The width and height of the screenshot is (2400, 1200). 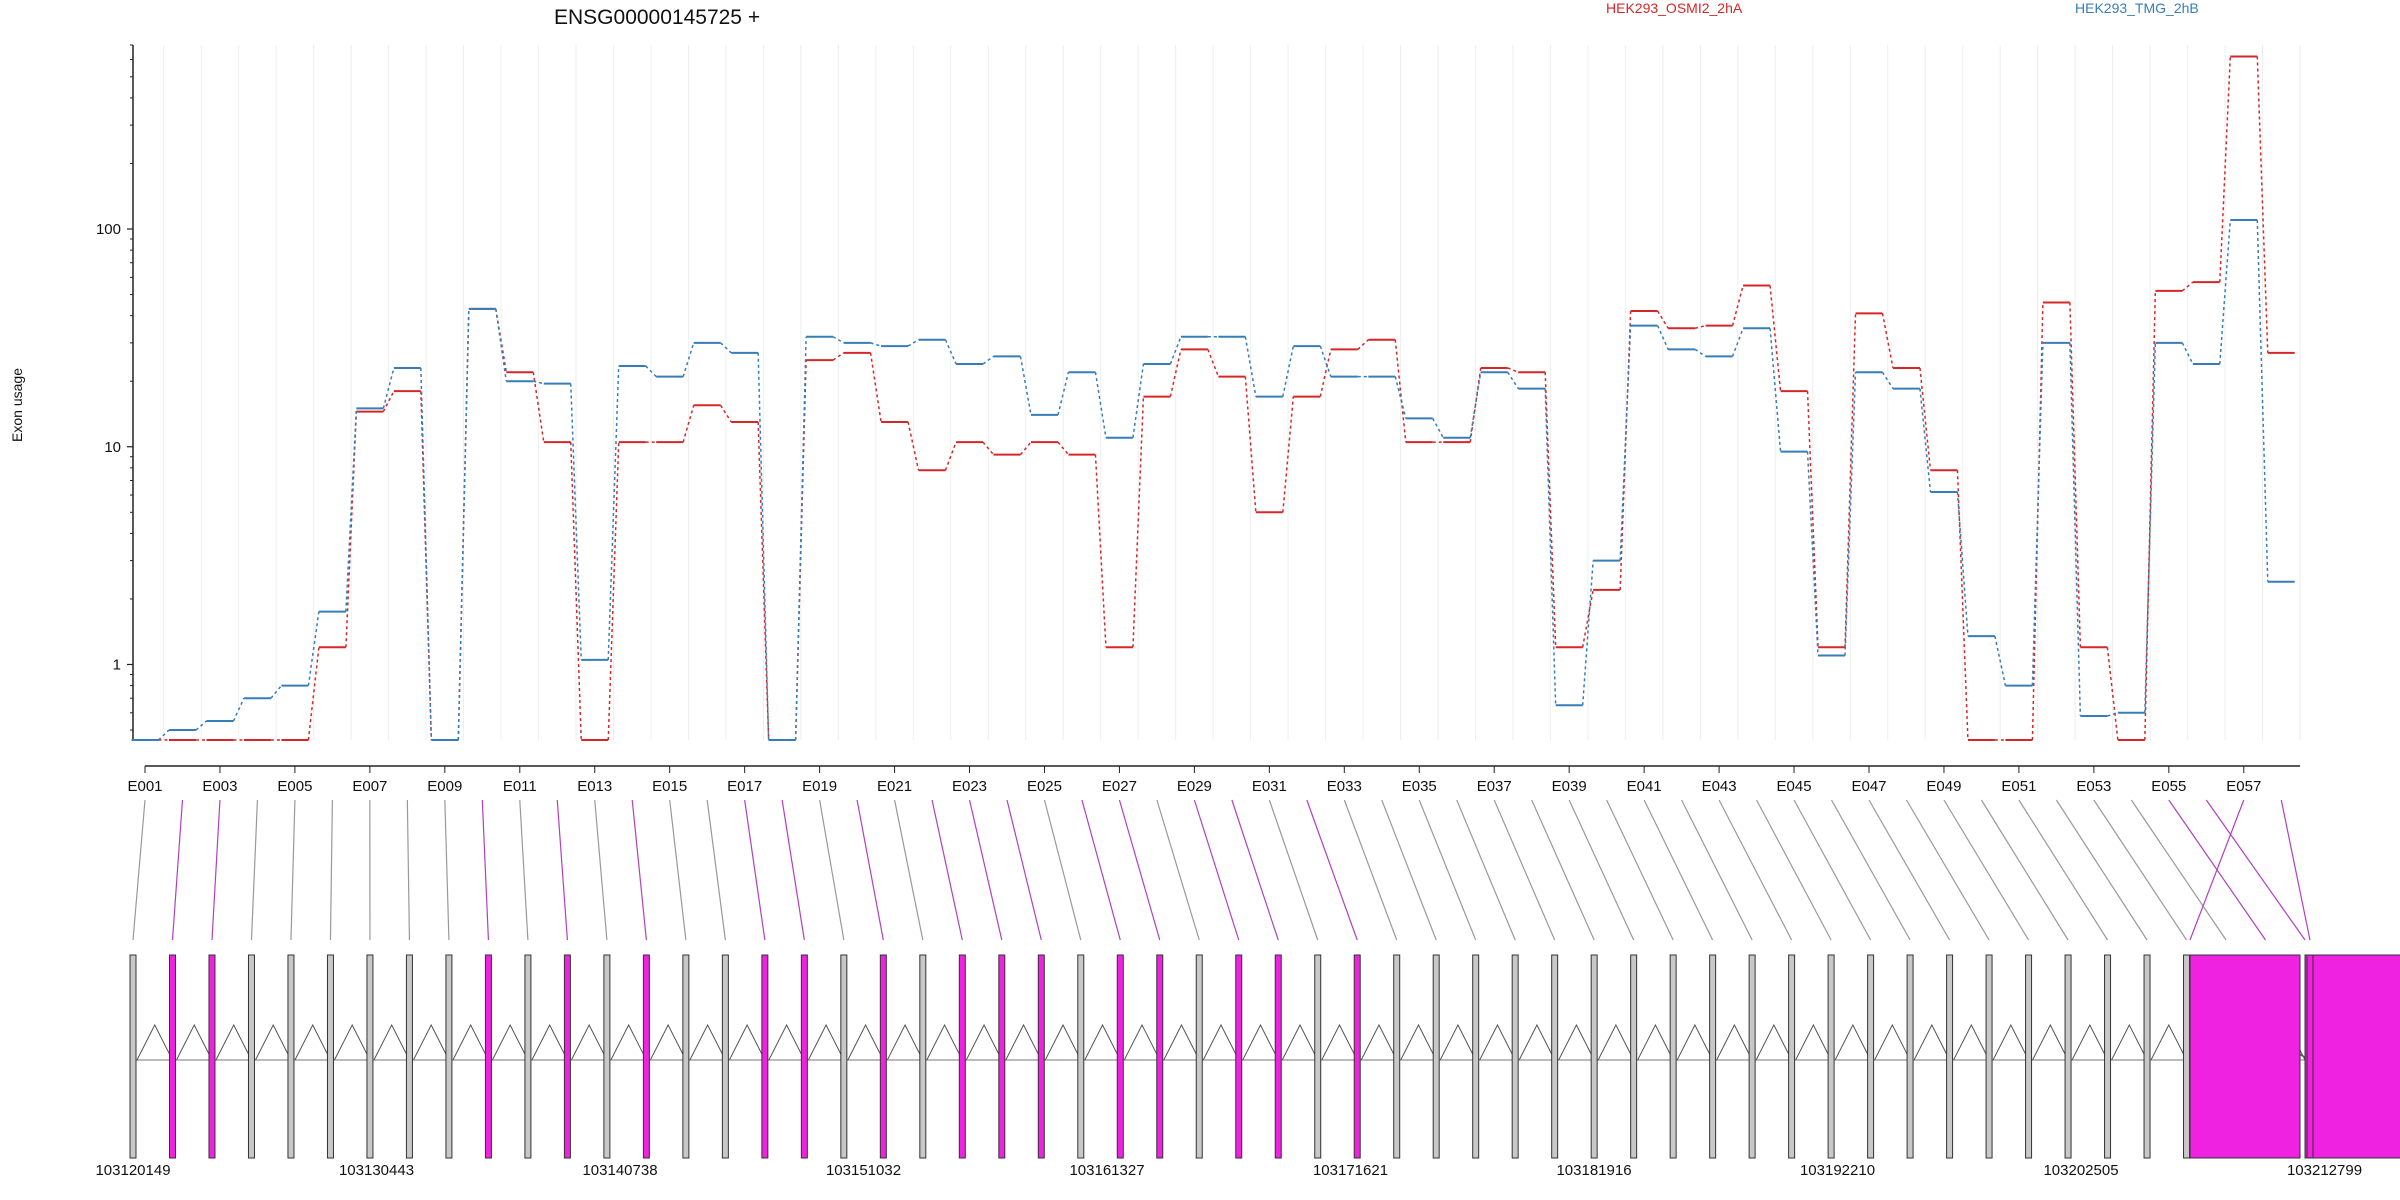 What do you see at coordinates (1494, 786) in the screenshot?
I see `x-tick-label: E037` at bounding box center [1494, 786].